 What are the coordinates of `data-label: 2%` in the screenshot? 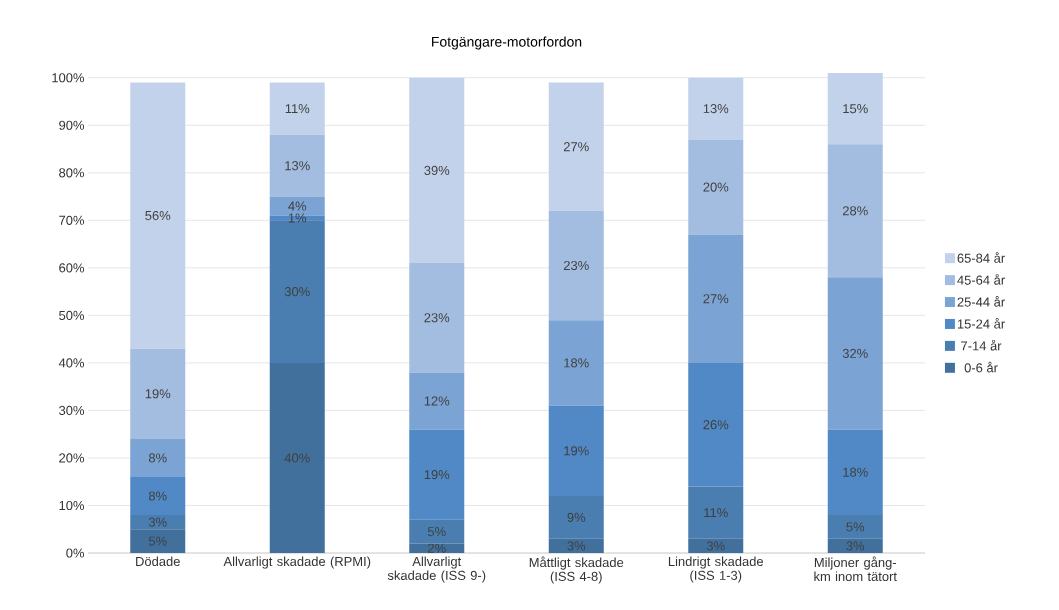 It's located at (437, 548).